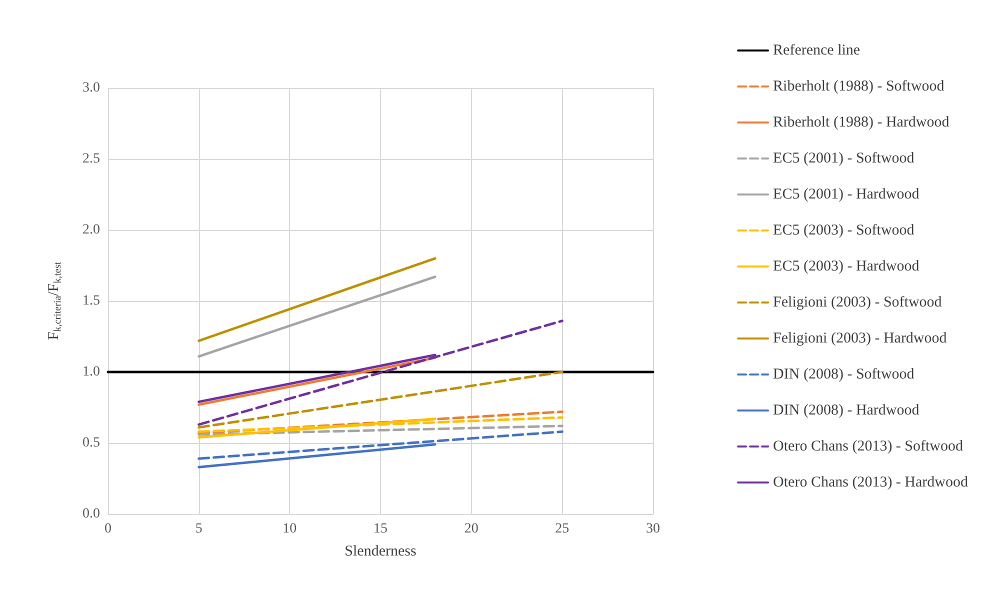  I want to click on x-axis-title: Slenderness, so click(380, 552).